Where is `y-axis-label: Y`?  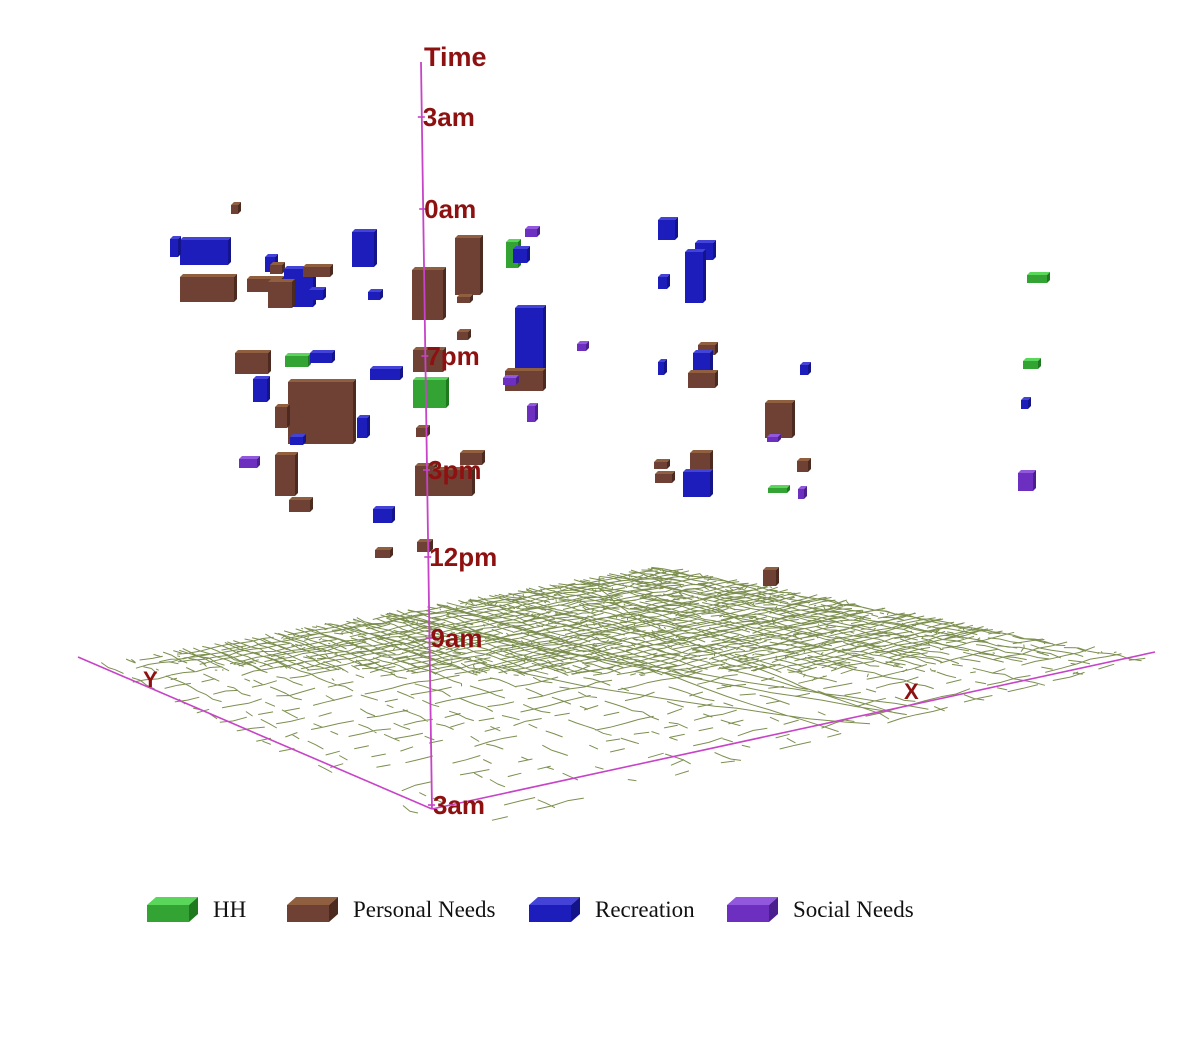 y-axis-label: Y is located at coordinates (150, 679).